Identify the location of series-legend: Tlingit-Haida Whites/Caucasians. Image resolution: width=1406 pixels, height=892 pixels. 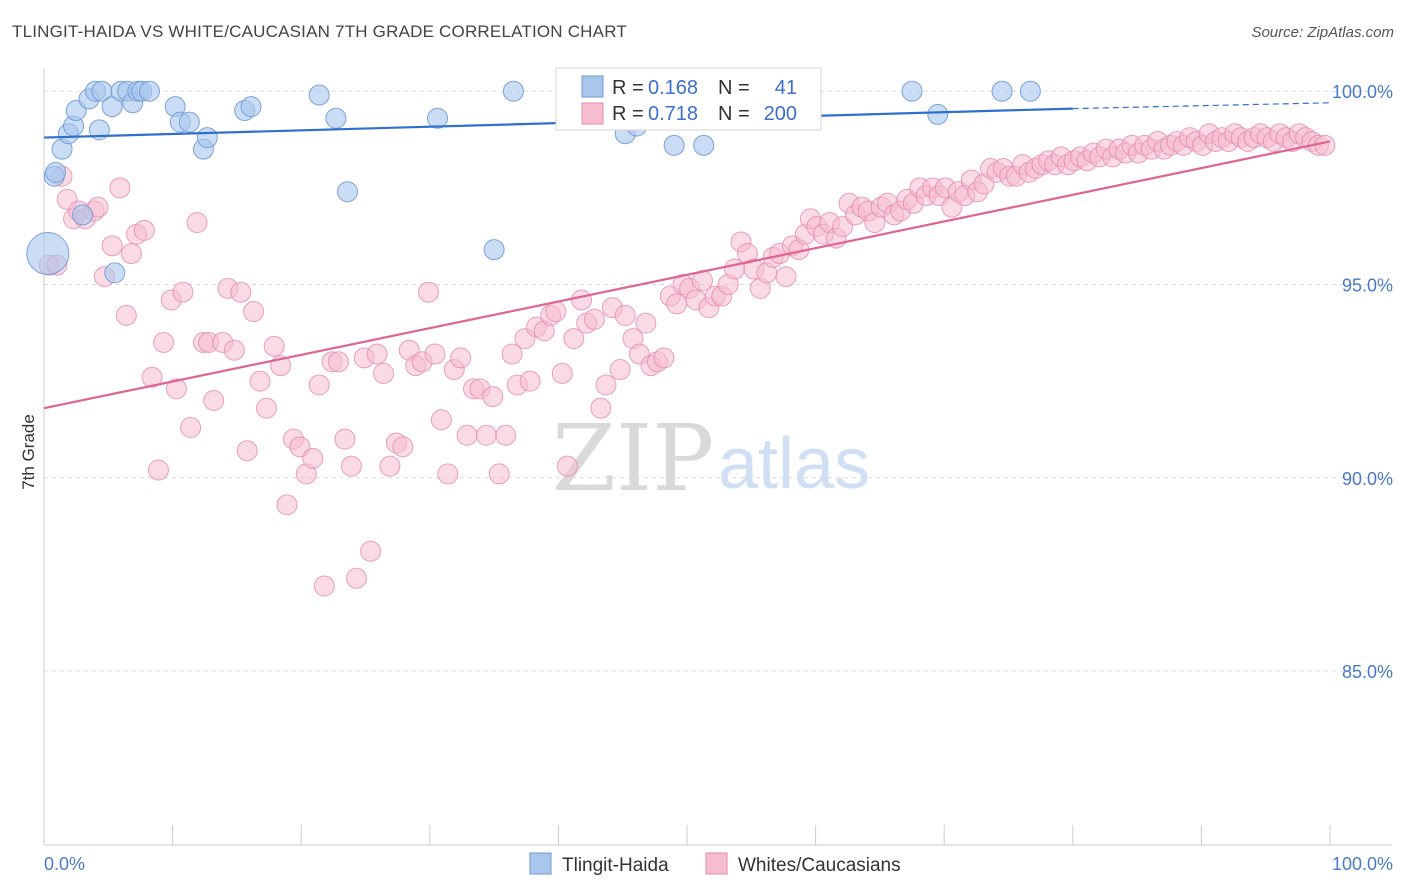
(715, 864).